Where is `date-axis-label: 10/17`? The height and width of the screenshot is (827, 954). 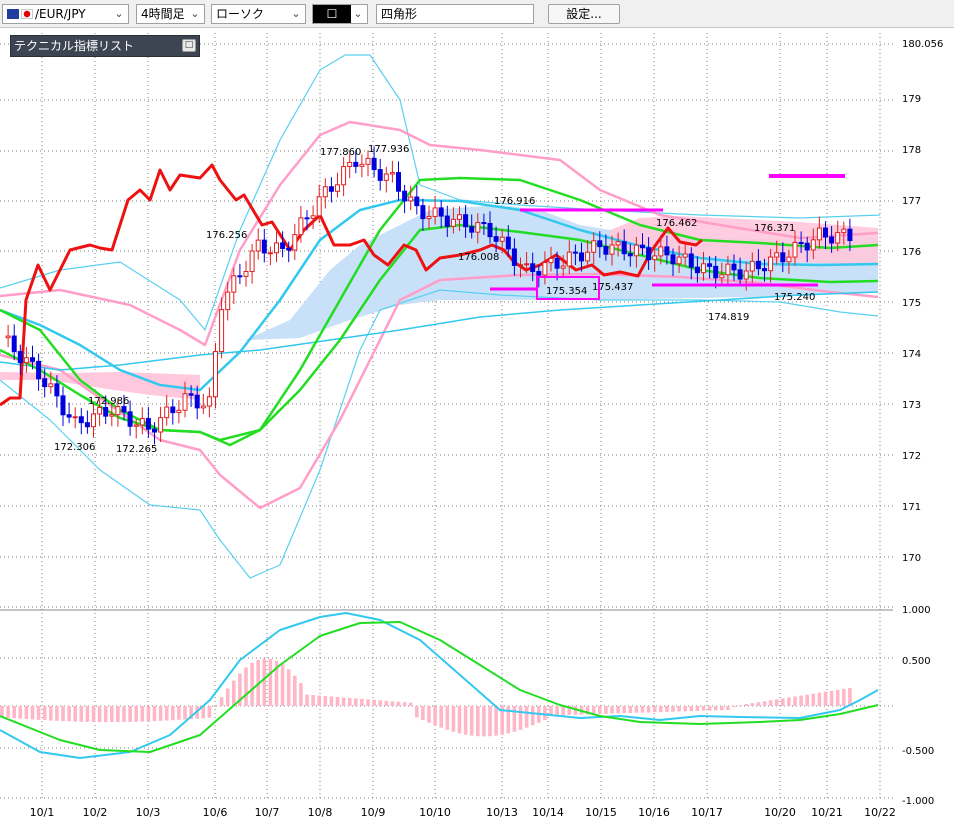 date-axis-label: 10/17 is located at coordinates (707, 812).